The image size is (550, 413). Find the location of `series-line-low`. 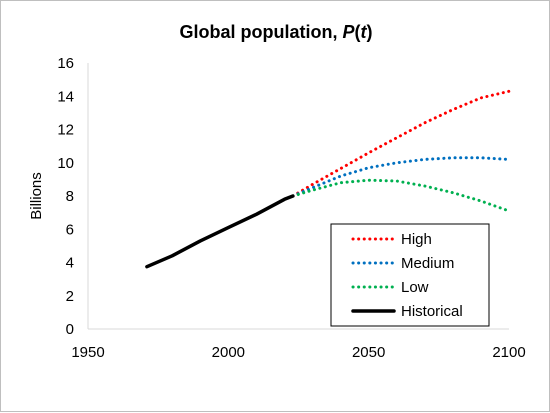

series-line-low is located at coordinates (401, 195).